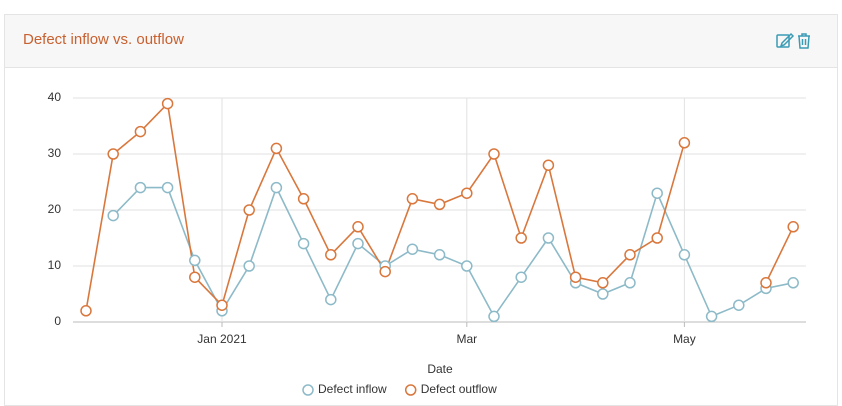 Image resolution: width=842 pixels, height=406 pixels. Describe the element at coordinates (55, 209) in the screenshot. I see `y-tick-label: 20` at that location.